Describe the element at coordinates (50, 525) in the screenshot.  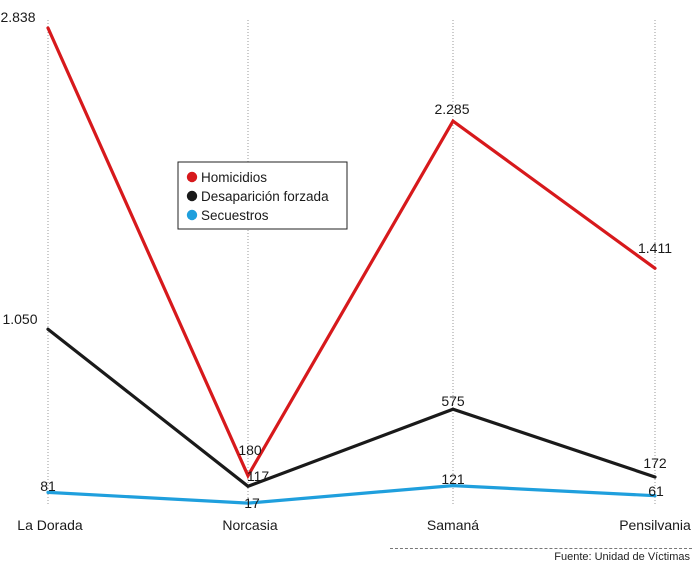
I see `x-tick-label-la-dorada: La Dorada` at that location.